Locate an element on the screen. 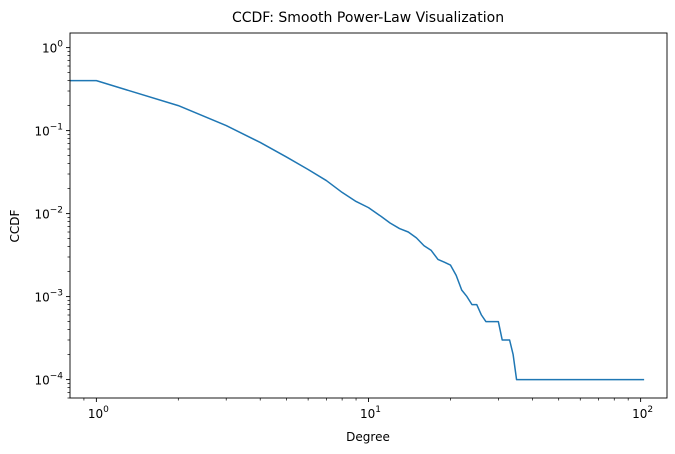 The height and width of the screenshot is (454, 675). x-tick-label-1: 10¹ is located at coordinates (370, 413).